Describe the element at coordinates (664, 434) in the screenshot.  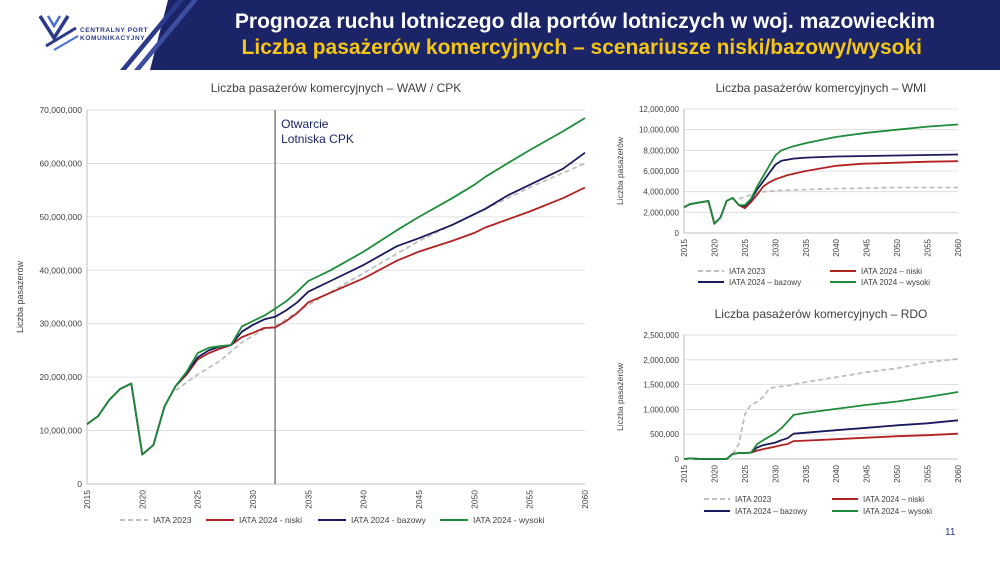
I see `y-tick-label: 500,000` at that location.